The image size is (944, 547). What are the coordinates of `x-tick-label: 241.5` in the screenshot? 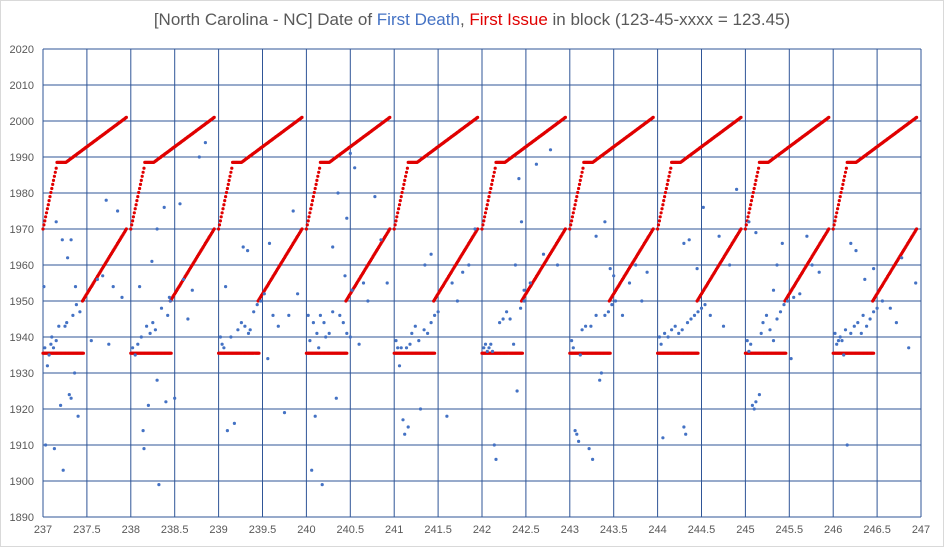 It's located at (438, 530).